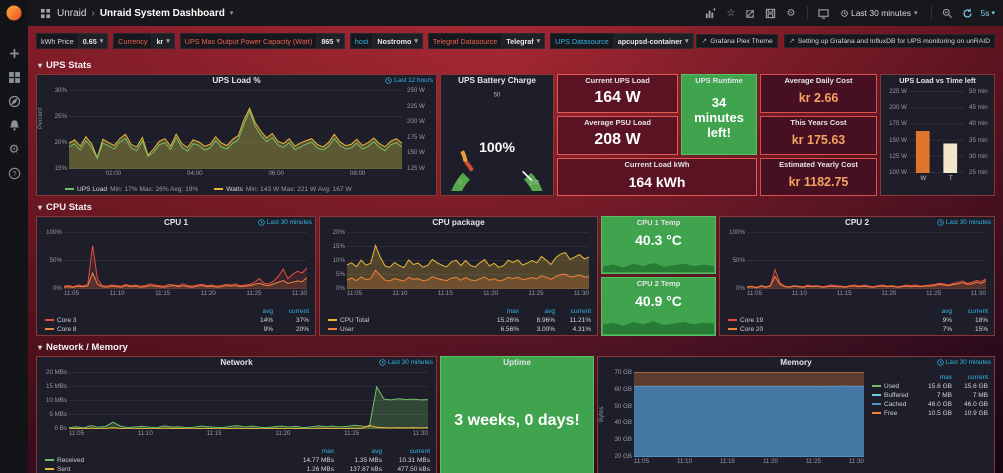 The image size is (1003, 473). Describe the element at coordinates (731, 13) in the screenshot. I see `star-icon: ☆` at that location.